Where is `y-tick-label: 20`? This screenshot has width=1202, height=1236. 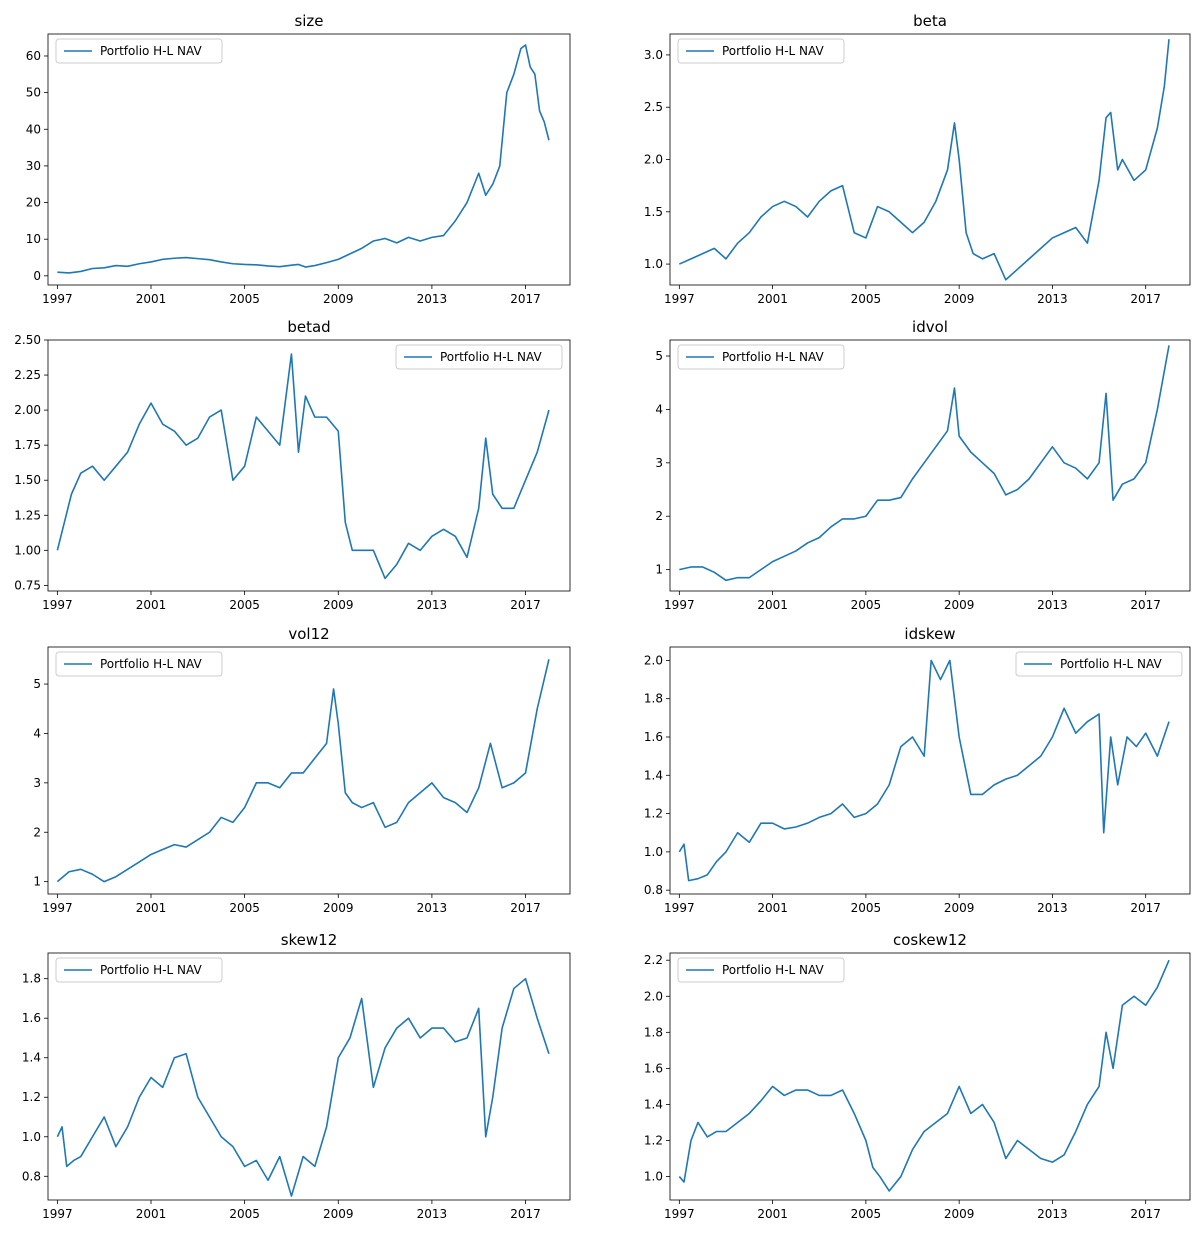 y-tick-label: 20 is located at coordinates (33, 203).